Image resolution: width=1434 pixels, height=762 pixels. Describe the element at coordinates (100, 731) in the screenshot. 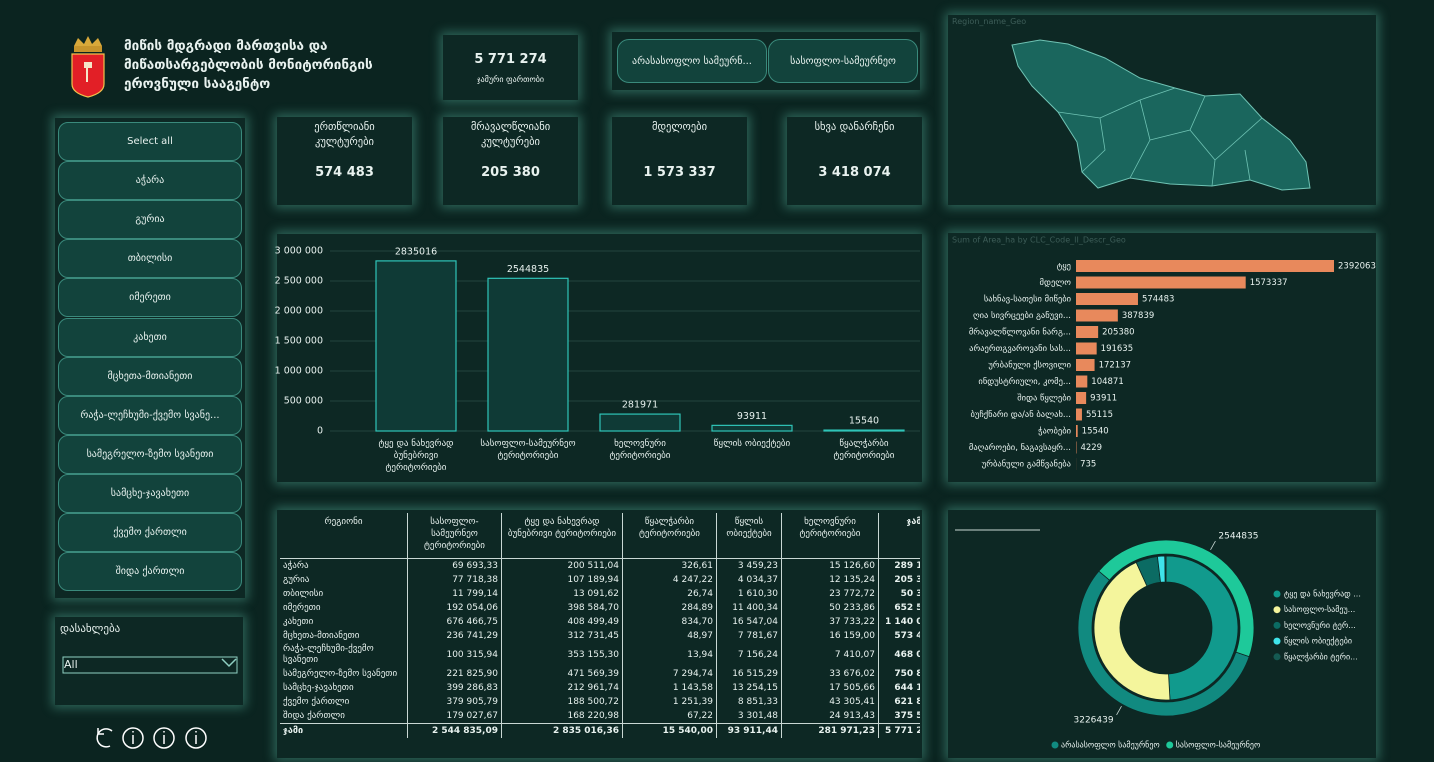

I see `reset-arrow` at that location.